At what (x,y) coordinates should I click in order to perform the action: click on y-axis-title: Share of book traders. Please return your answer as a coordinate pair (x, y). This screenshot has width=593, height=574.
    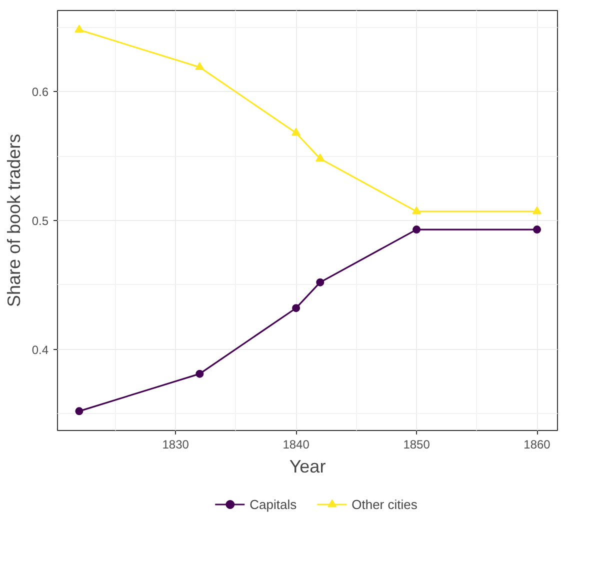
    Looking at the image, I should click on (14, 221).